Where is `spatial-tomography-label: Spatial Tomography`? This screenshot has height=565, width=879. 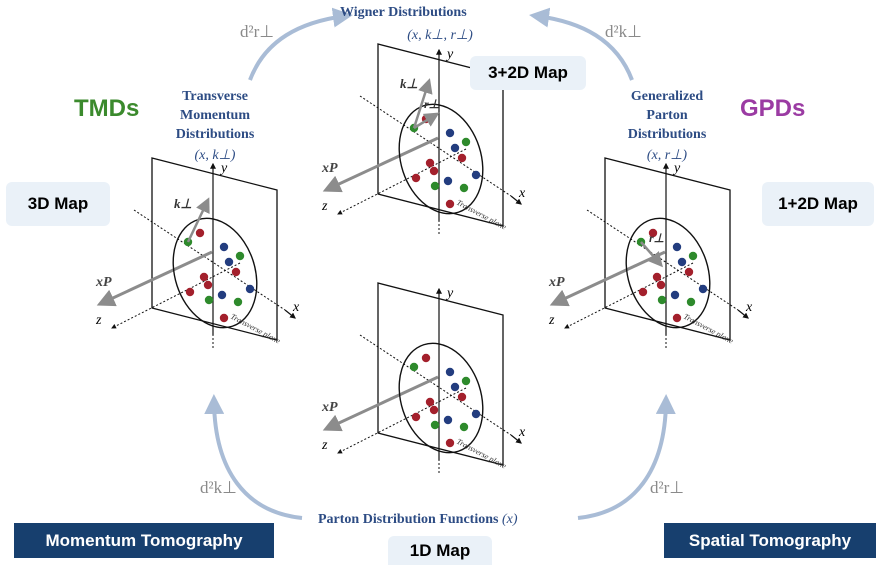 spatial-tomography-label: Spatial Tomography is located at coordinates (770, 540).